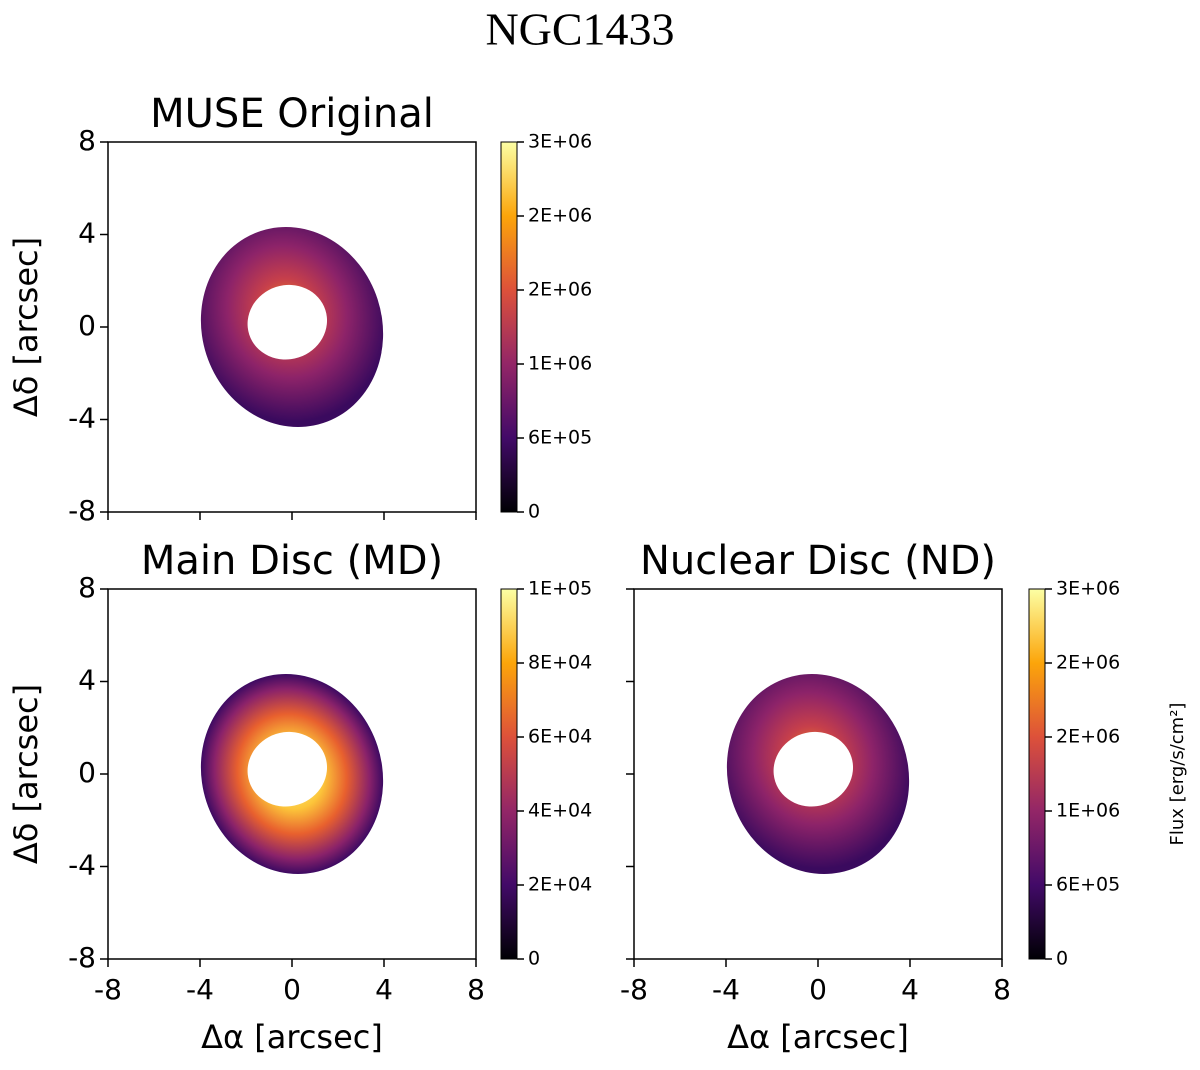 This screenshot has height=1070, width=1200. I want to click on colorbar-label: Flux [erg/s/cm²], so click(1177, 774).